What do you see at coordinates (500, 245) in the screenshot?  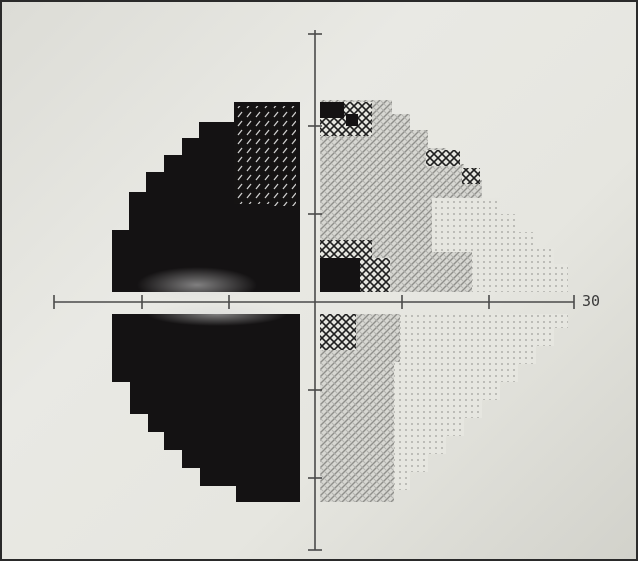 I see `right-upper-light-region` at bounding box center [500, 245].